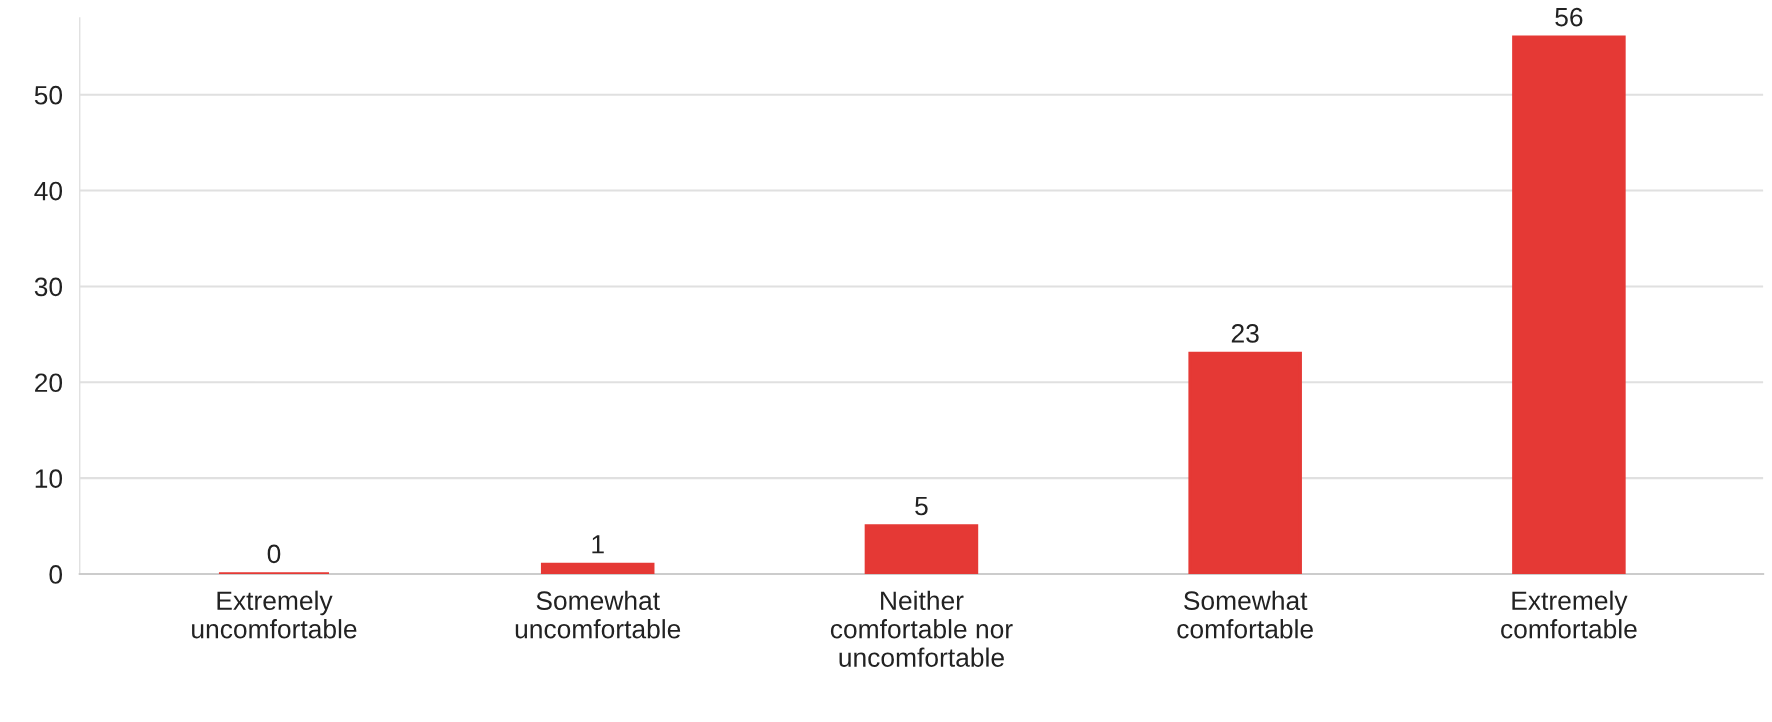 The width and height of the screenshot is (1772, 722). What do you see at coordinates (48, 191) in the screenshot?
I see `y-tick-label: 40` at bounding box center [48, 191].